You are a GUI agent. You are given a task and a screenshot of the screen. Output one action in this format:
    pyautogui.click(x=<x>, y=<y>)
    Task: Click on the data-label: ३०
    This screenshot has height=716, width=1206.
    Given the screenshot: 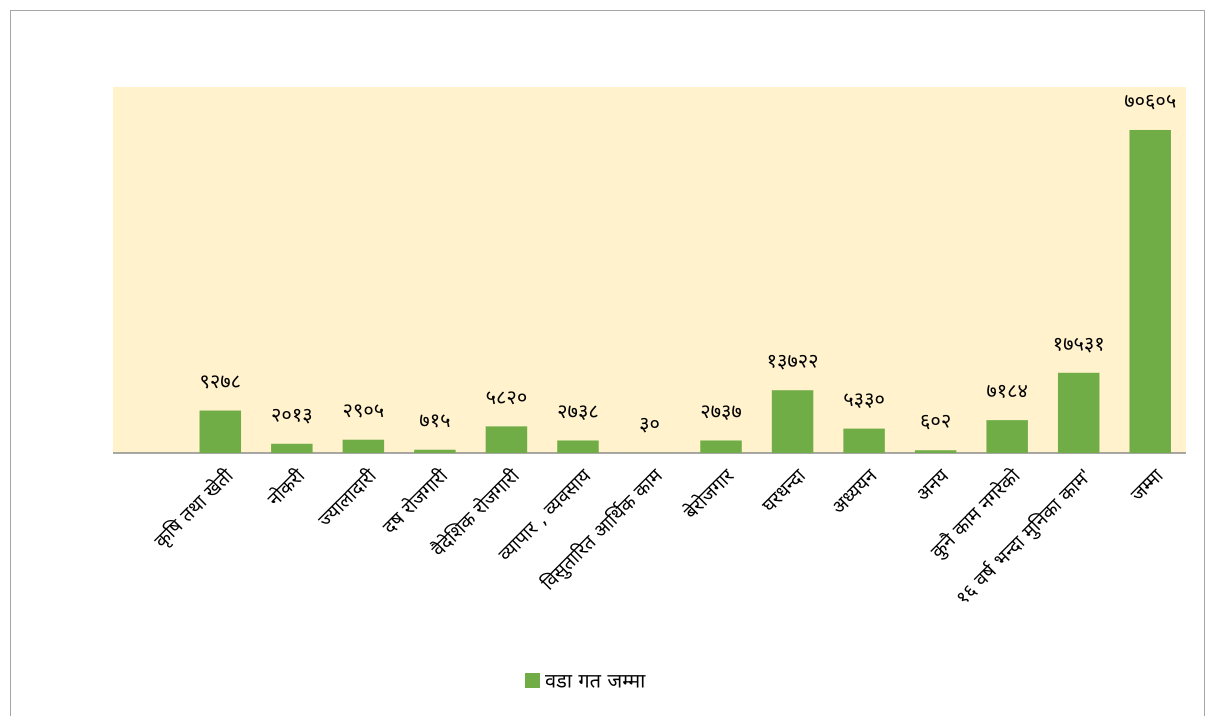 What is the action you would take?
    pyautogui.click(x=649, y=423)
    